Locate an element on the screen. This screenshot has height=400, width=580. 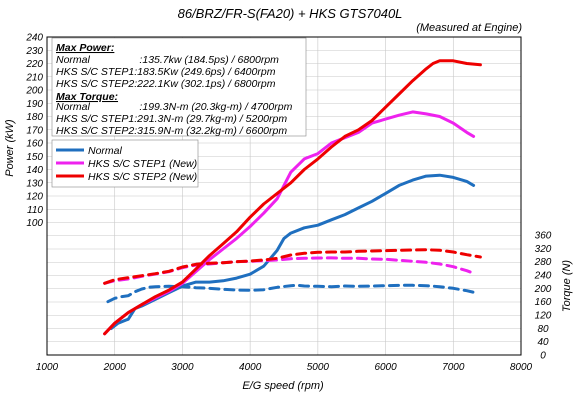
max-torque-normal: Normal :199.3N-m (20.3kg-m) / 4700rpm is located at coordinates (174, 107).